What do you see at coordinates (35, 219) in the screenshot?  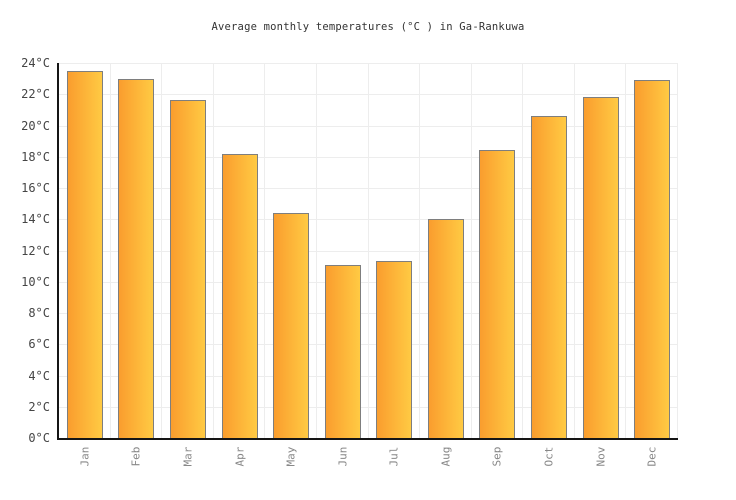 I see `y-tick-label-14: 14°C` at bounding box center [35, 219].